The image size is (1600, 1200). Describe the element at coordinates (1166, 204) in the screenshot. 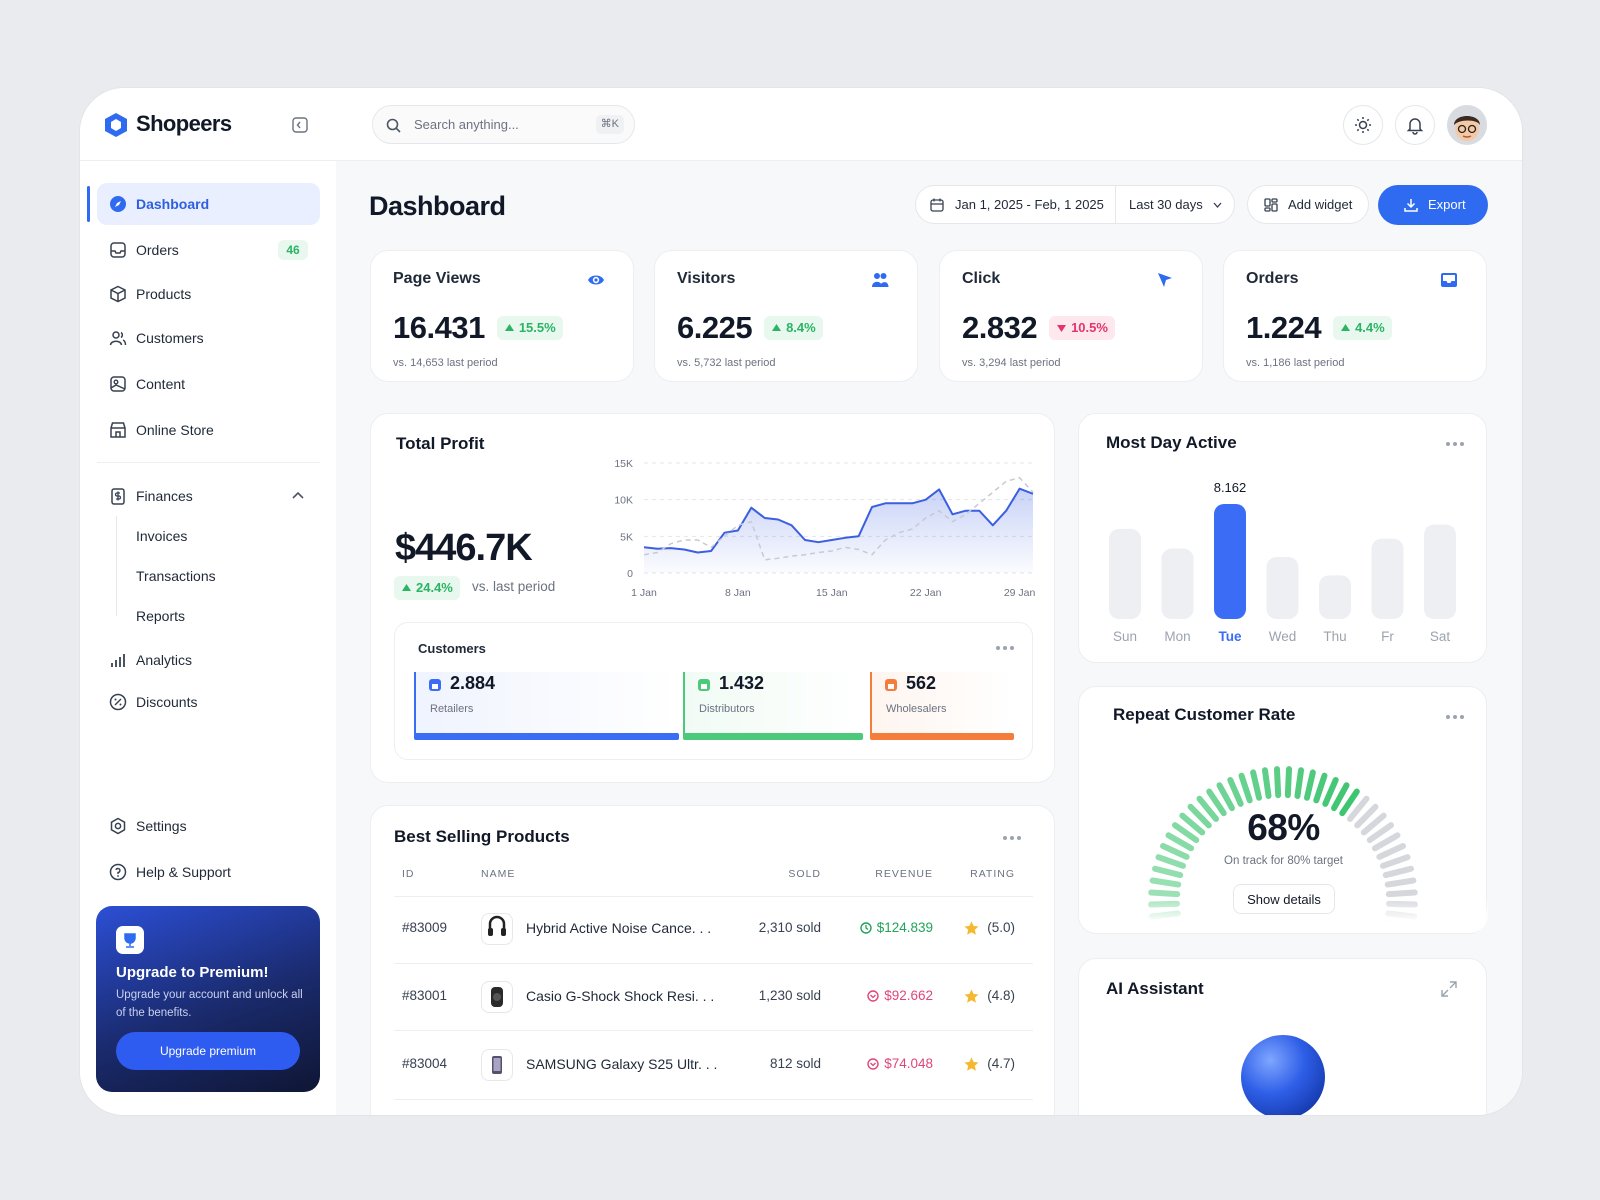

I see `period-select: Last 30 days` at that location.